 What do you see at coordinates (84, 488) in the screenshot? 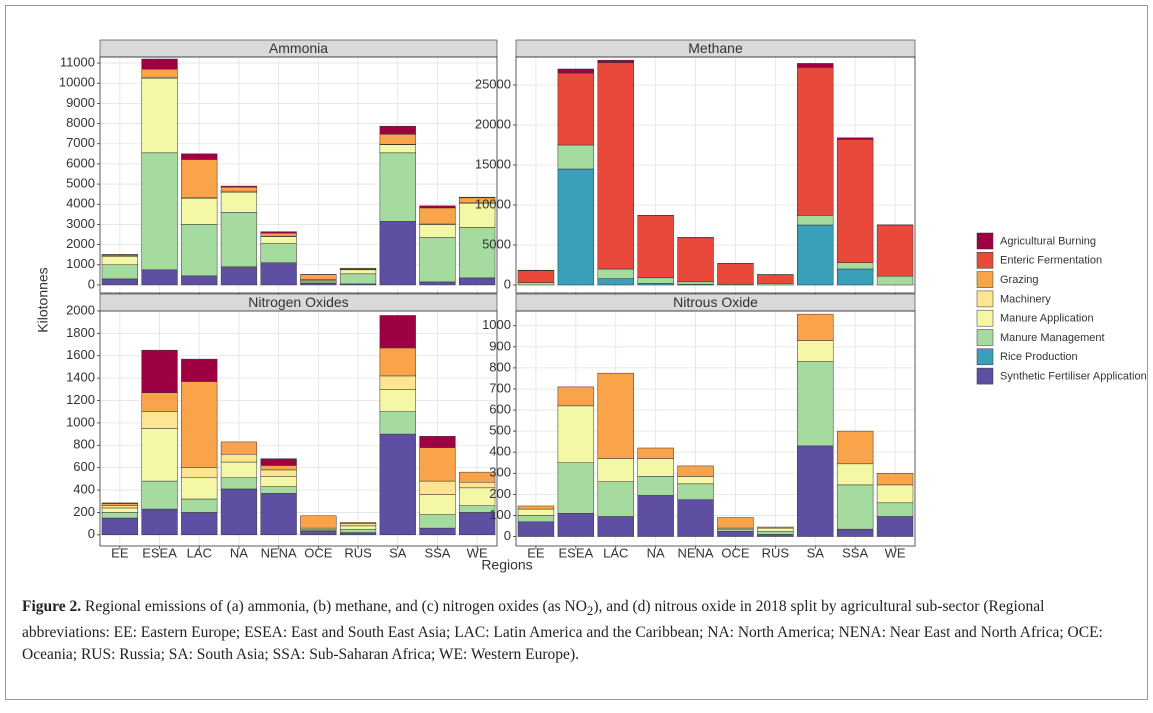
I see `y-tick-label: 400` at bounding box center [84, 488].